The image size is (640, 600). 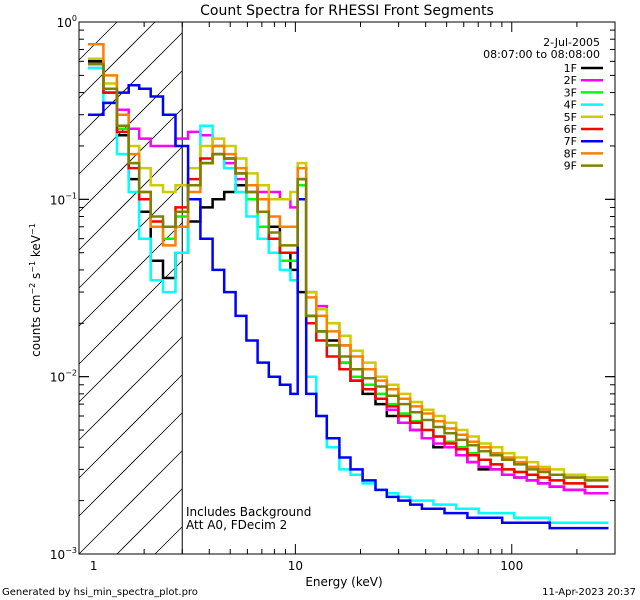 What do you see at coordinates (74, 18) in the screenshot?
I see `y-tick-exp: 0` at bounding box center [74, 18].